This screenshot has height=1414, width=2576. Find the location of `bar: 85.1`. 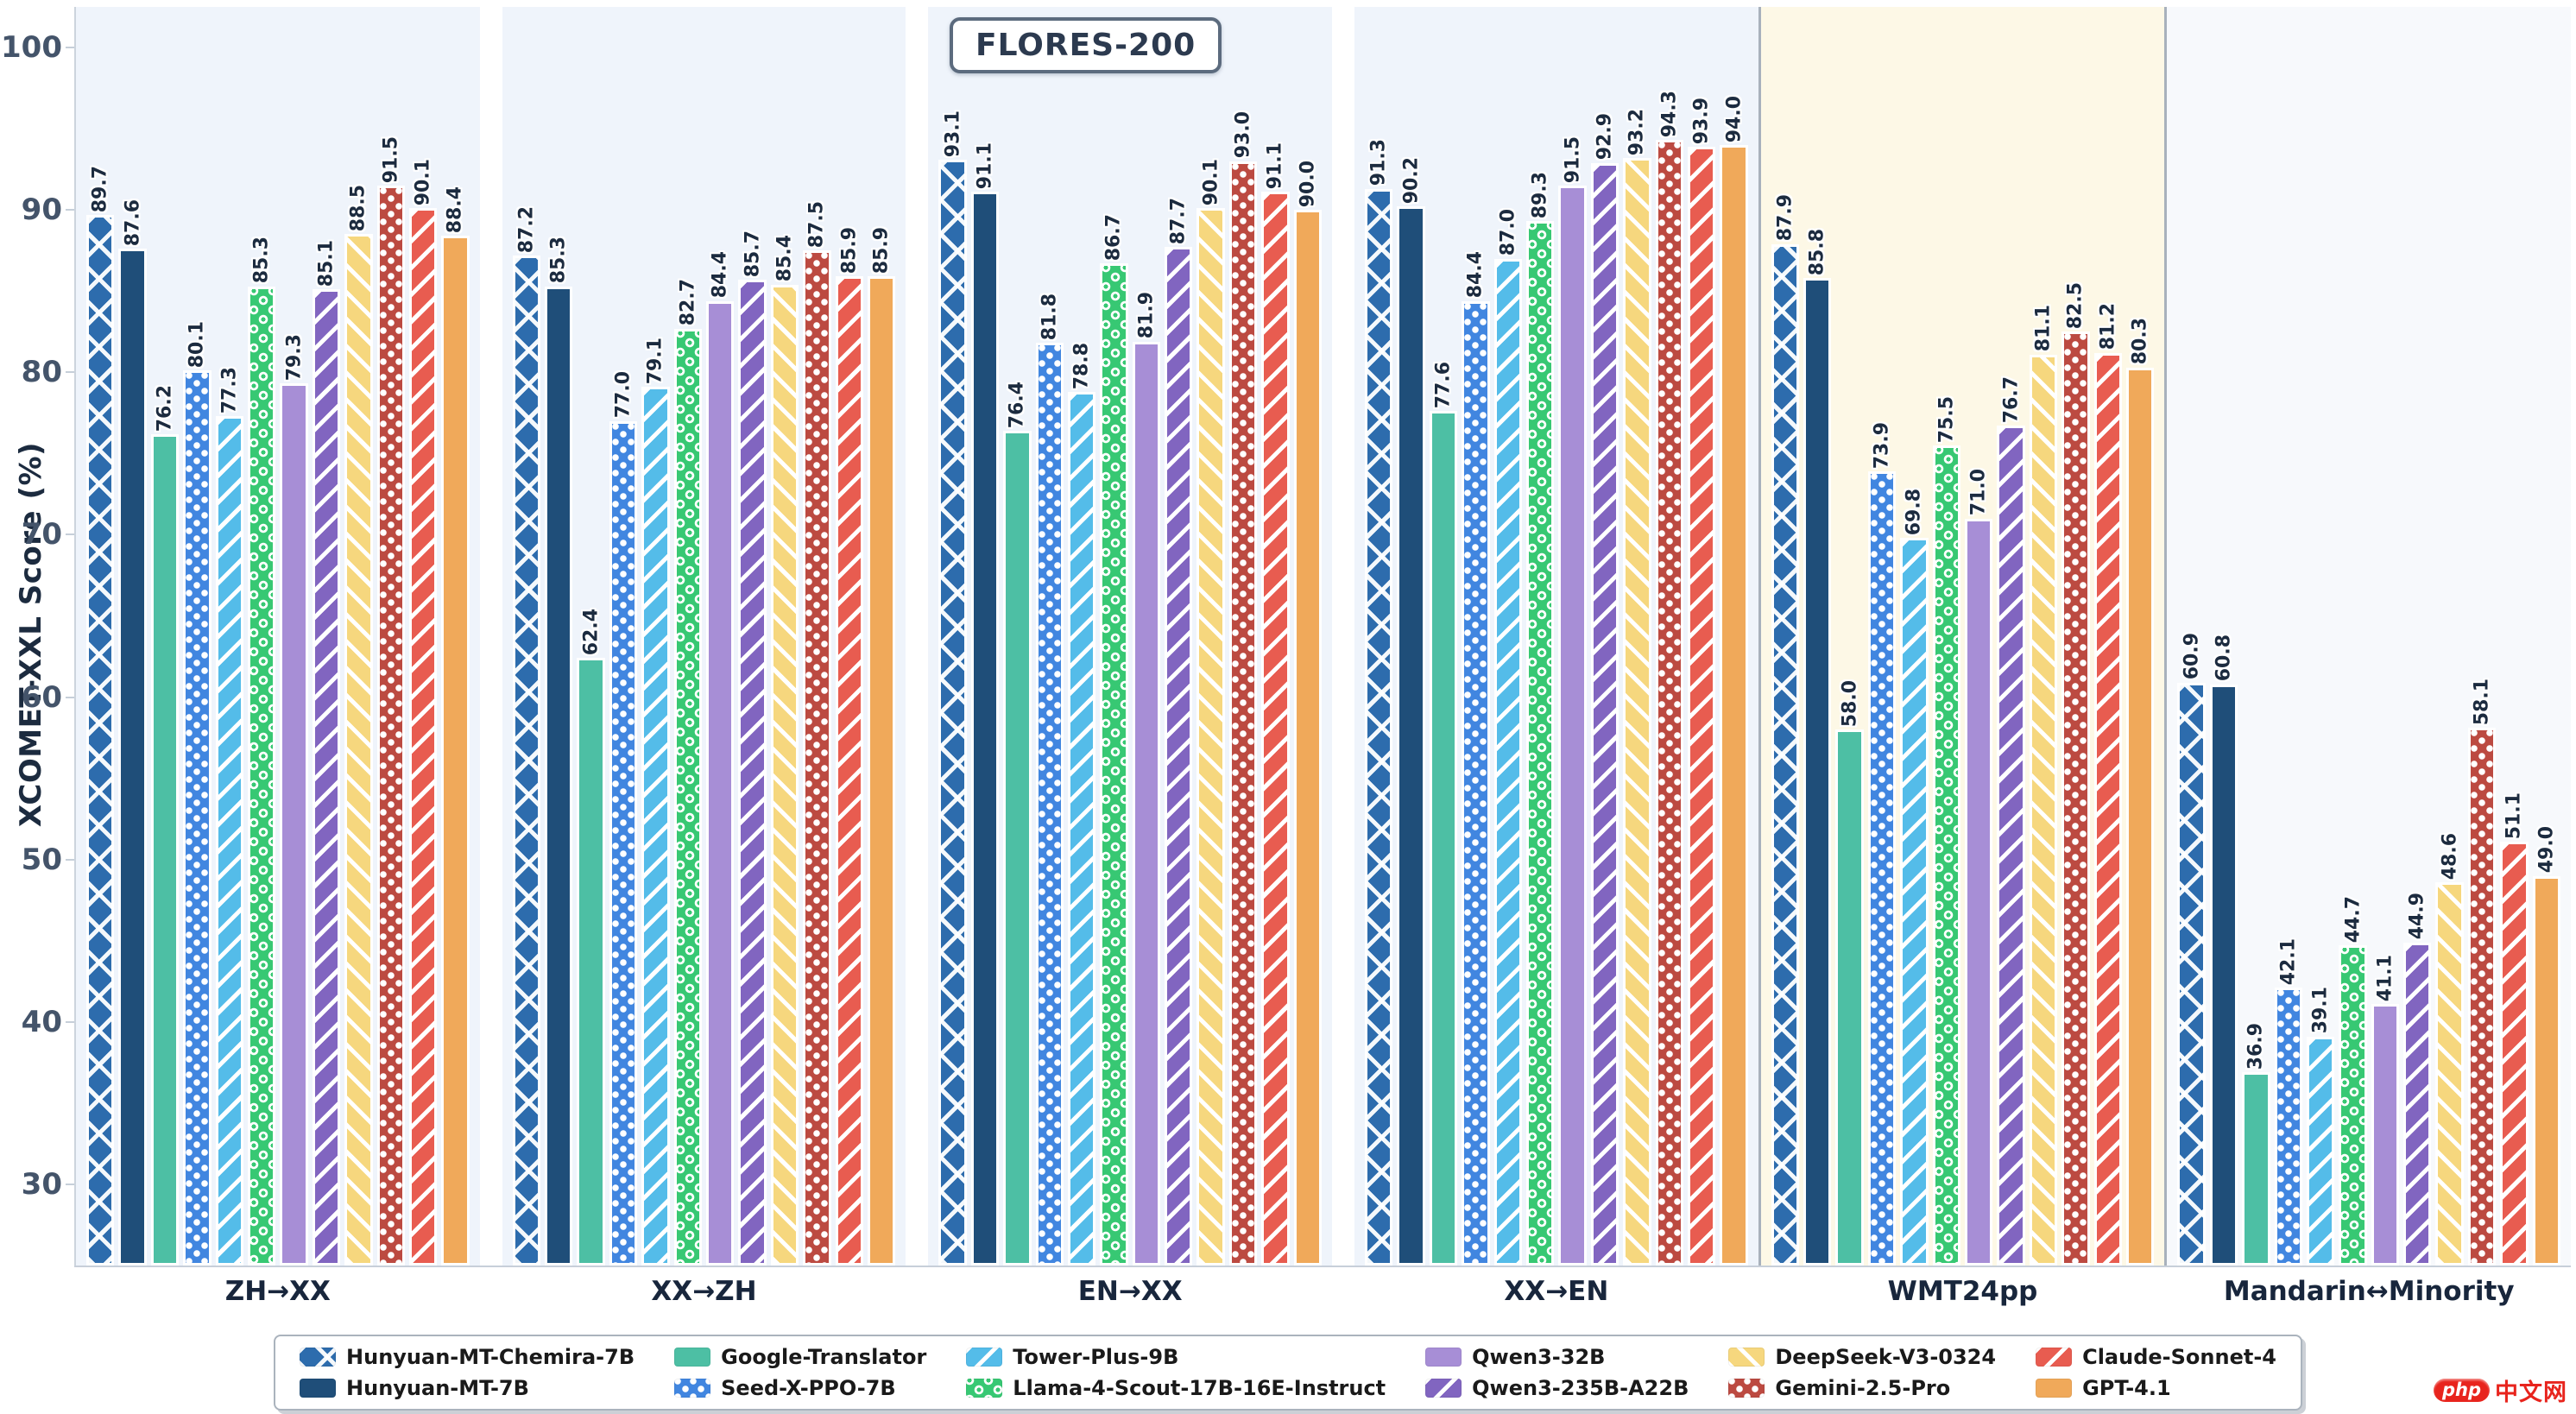

bar: 85.1 is located at coordinates (326, 753).